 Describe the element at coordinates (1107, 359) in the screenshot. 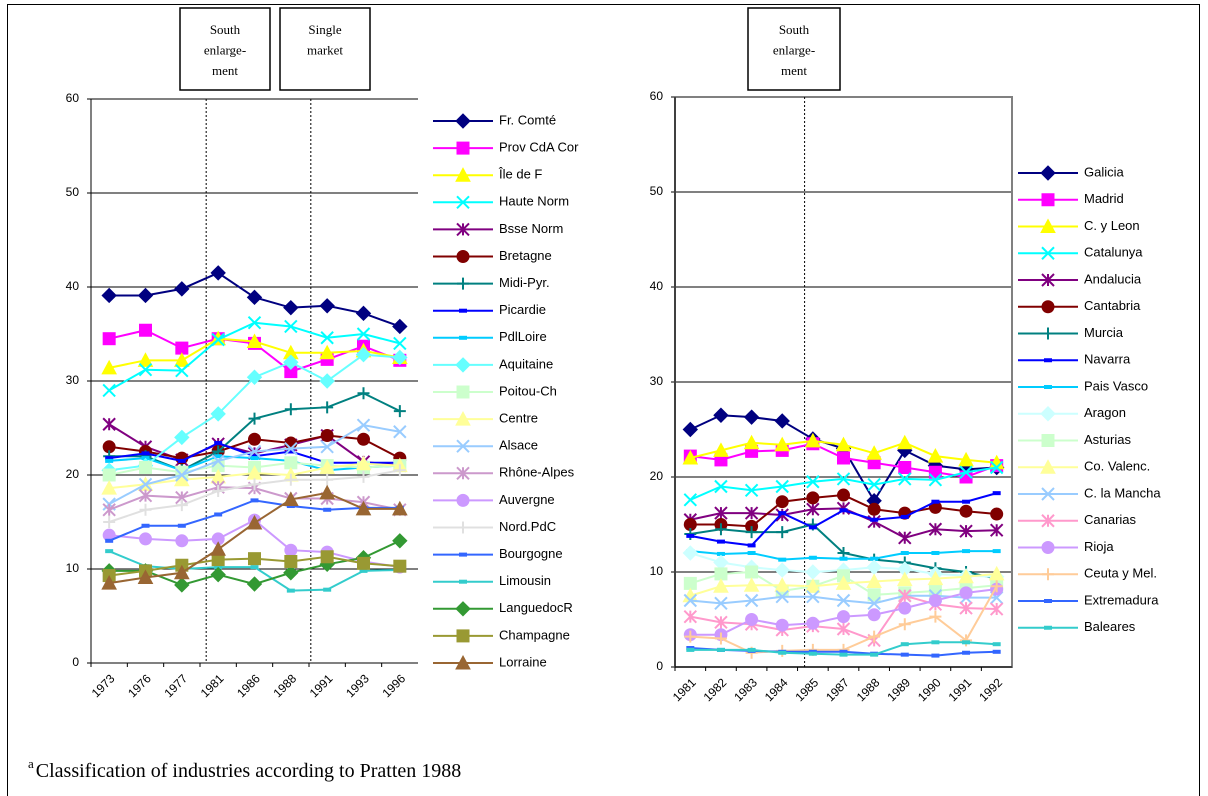

I see `legend-label: Navarra` at that location.